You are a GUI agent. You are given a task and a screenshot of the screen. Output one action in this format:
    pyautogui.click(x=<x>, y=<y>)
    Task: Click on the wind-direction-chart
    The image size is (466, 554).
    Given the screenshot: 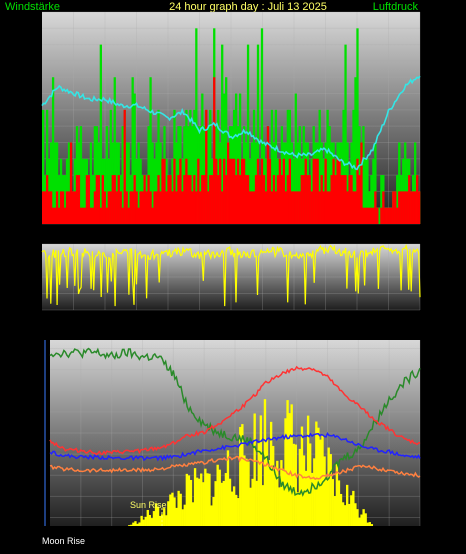 What is the action you would take?
    pyautogui.click(x=231, y=277)
    